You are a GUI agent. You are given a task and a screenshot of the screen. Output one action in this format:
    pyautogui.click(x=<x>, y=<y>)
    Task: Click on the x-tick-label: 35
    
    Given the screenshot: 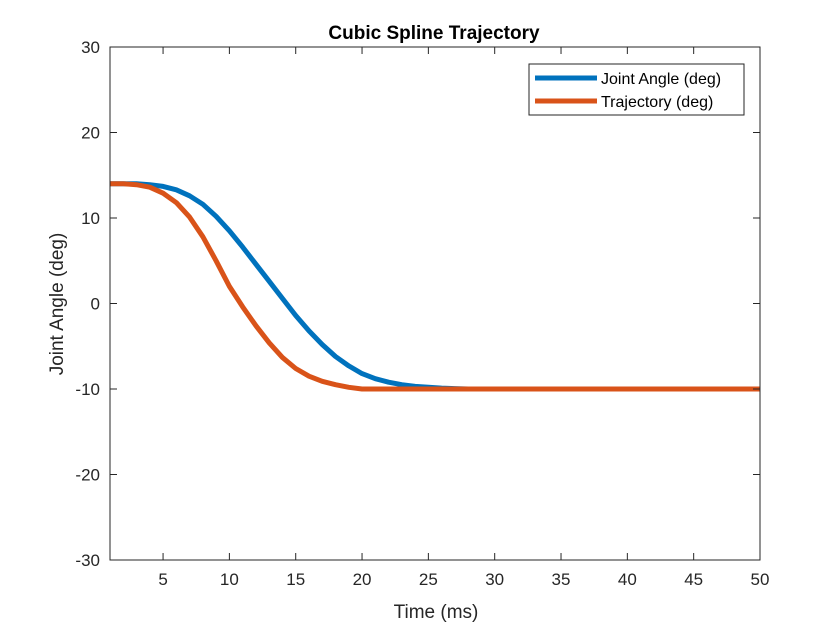 What is the action you would take?
    pyautogui.click(x=561, y=579)
    